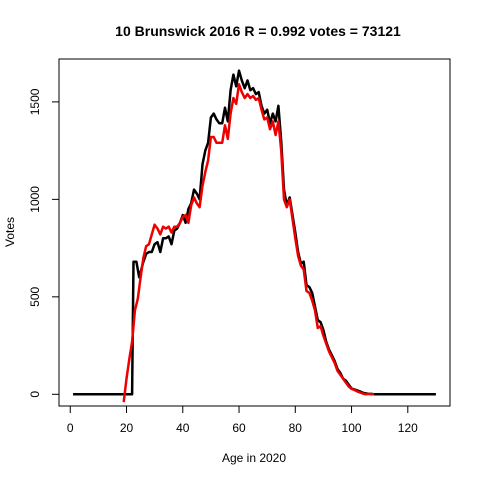 Image resolution: width=480 pixels, height=480 pixels. What do you see at coordinates (352, 428) in the screenshot?
I see `x-tick-label: 100` at bounding box center [352, 428].